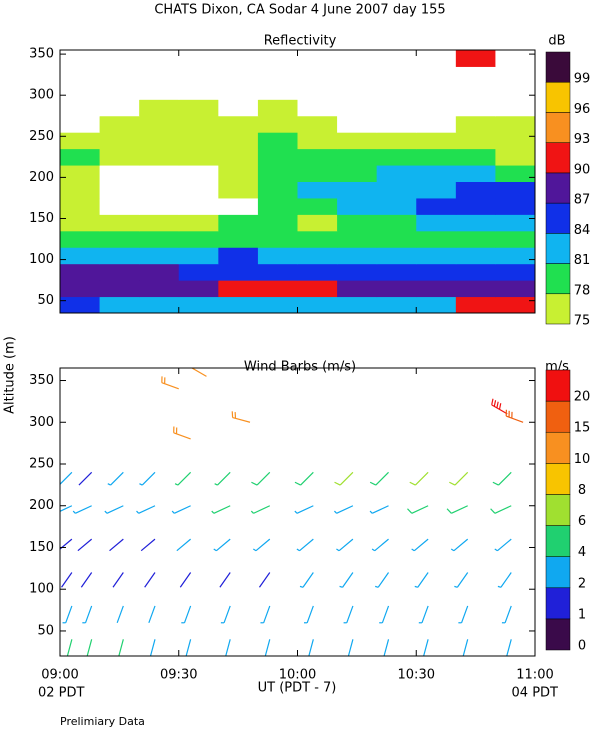  I want to click on panel-title: Wind Barbs (m/s), so click(300, 367).